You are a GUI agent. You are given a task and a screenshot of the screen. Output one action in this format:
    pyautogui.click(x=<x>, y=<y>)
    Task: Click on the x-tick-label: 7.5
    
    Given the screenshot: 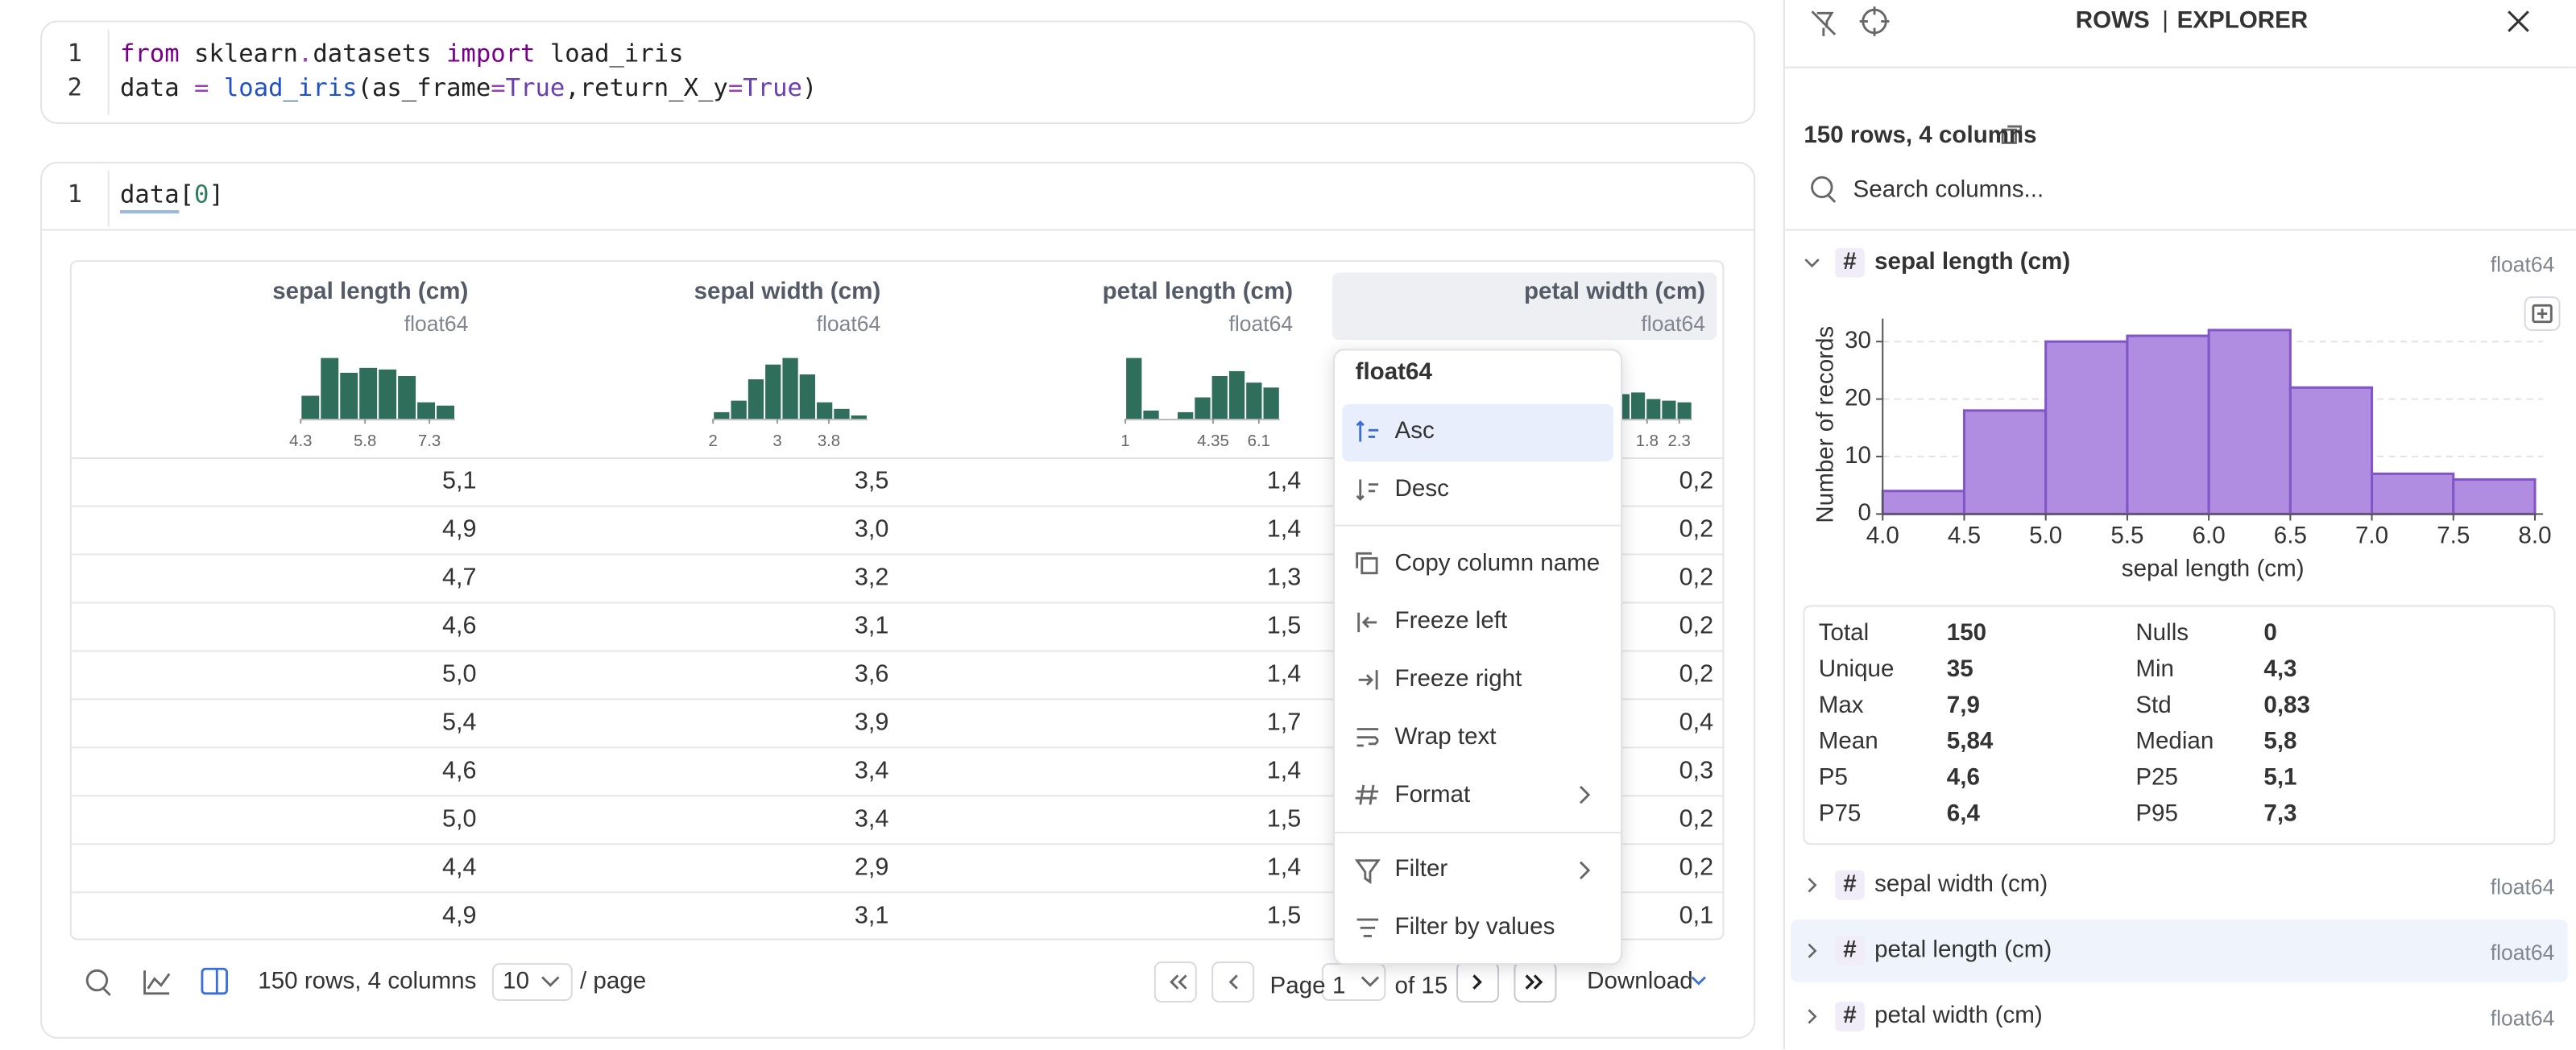 What is the action you would take?
    pyautogui.click(x=2453, y=536)
    